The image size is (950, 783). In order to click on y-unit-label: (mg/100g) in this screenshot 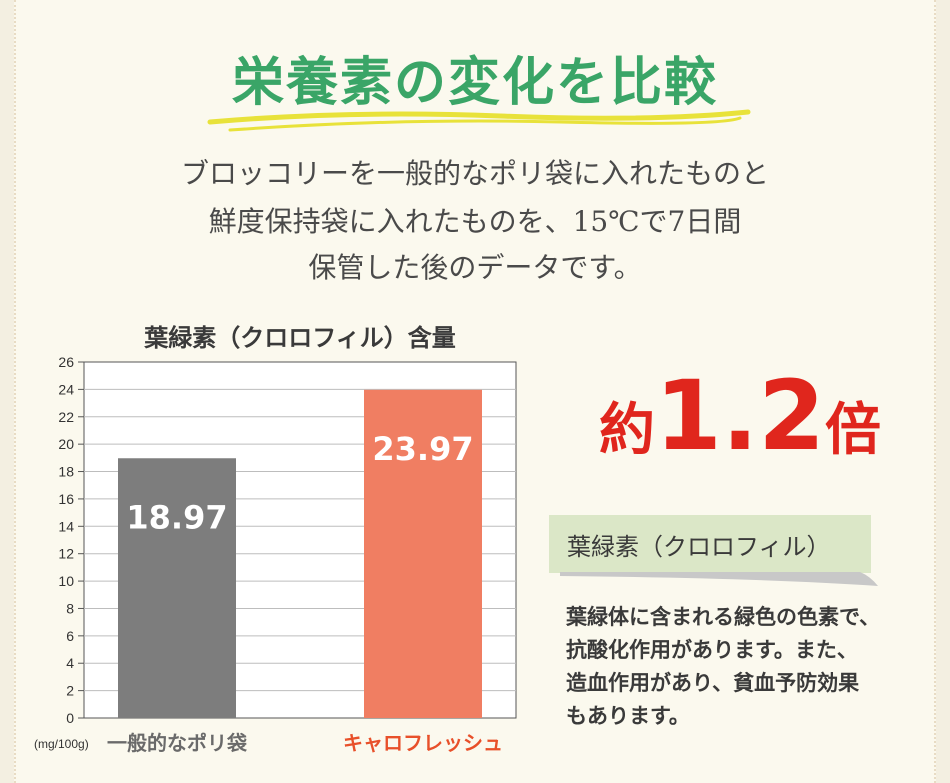, I will do `click(61, 744)`.